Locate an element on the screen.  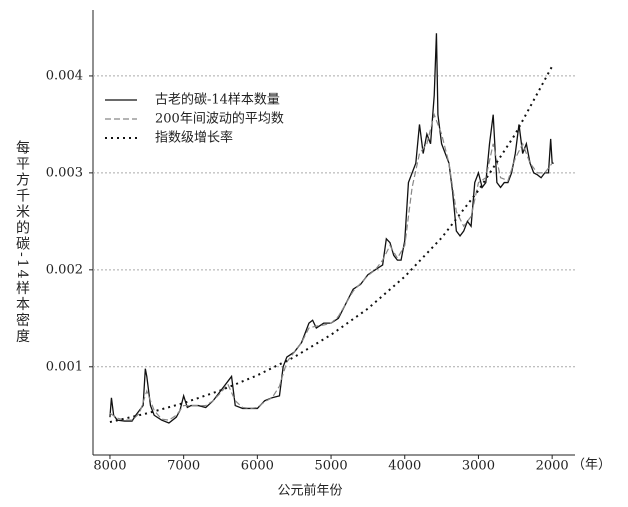
x-tick-label: 3000 is located at coordinates (478, 466).